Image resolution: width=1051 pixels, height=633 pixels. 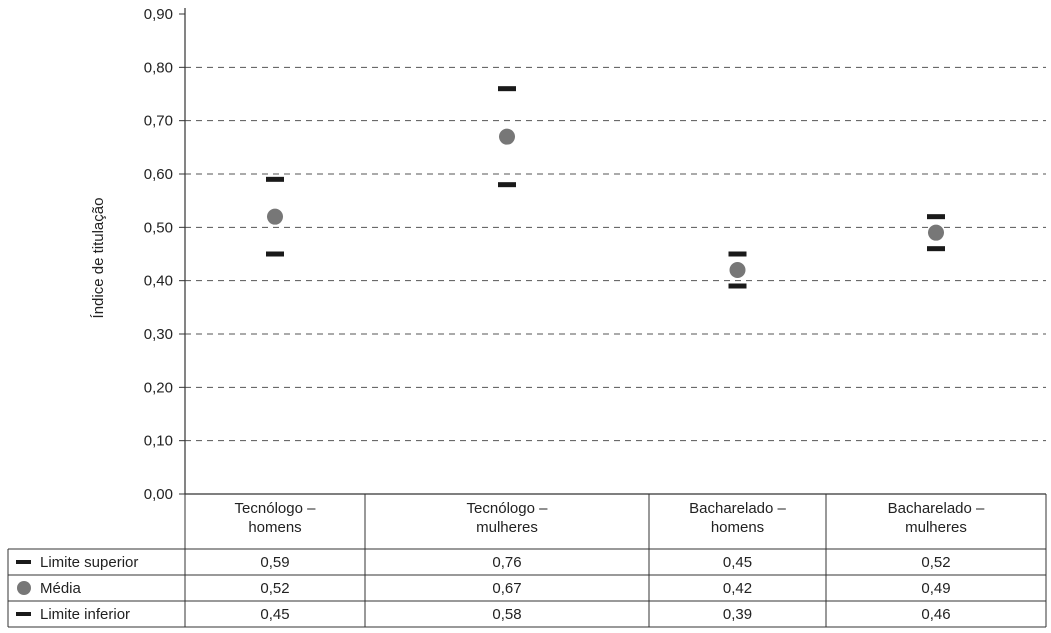 I want to click on table-cell-value: 0,59, so click(x=274, y=562).